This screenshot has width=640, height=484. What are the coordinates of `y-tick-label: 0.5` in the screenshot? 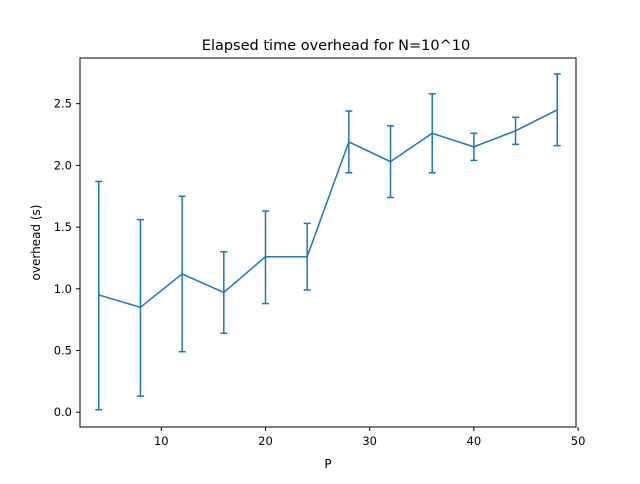 It's located at (63, 350).